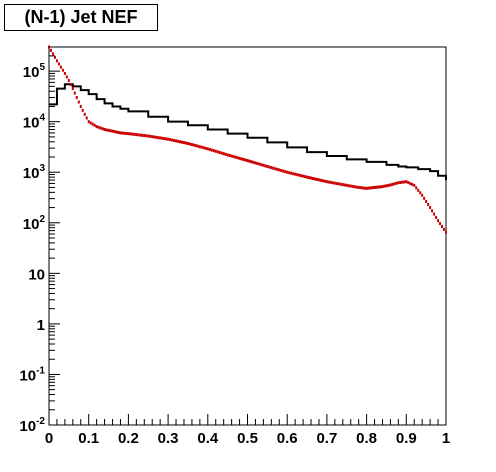 The height and width of the screenshot is (472, 496). Describe the element at coordinates (32, 425) in the screenshot. I see `y-tick-label: 10-2` at that location.